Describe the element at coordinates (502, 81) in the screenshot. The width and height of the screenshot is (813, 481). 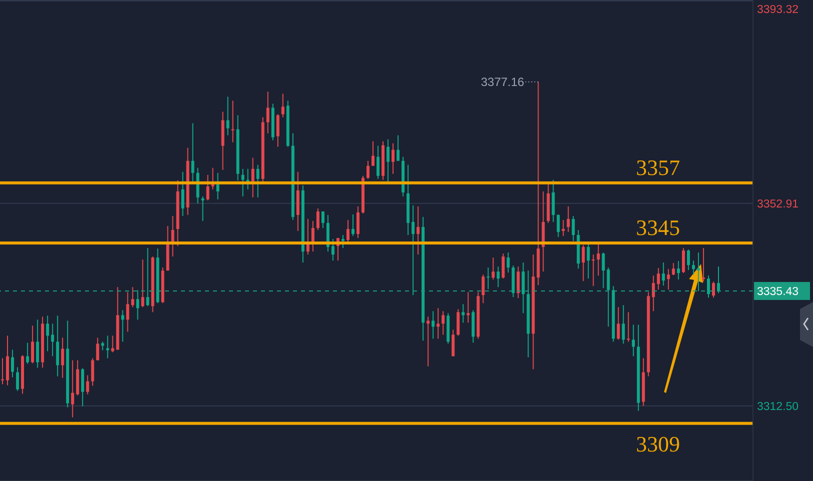
I see `annotation: 3377.16` at that location.